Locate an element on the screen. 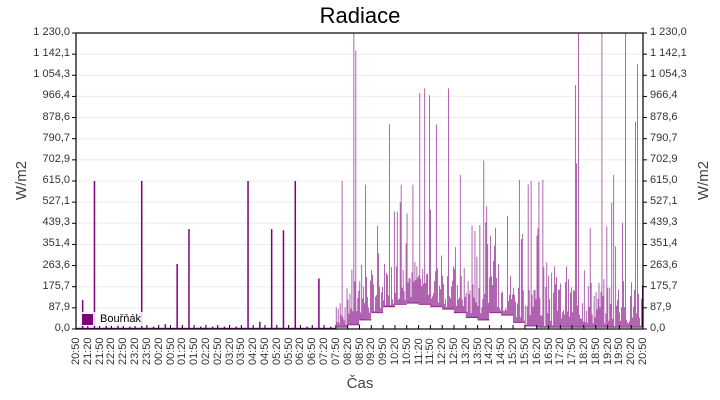 The image size is (720, 400). y-tick-label: 1 230,0 is located at coordinates (51, 32).